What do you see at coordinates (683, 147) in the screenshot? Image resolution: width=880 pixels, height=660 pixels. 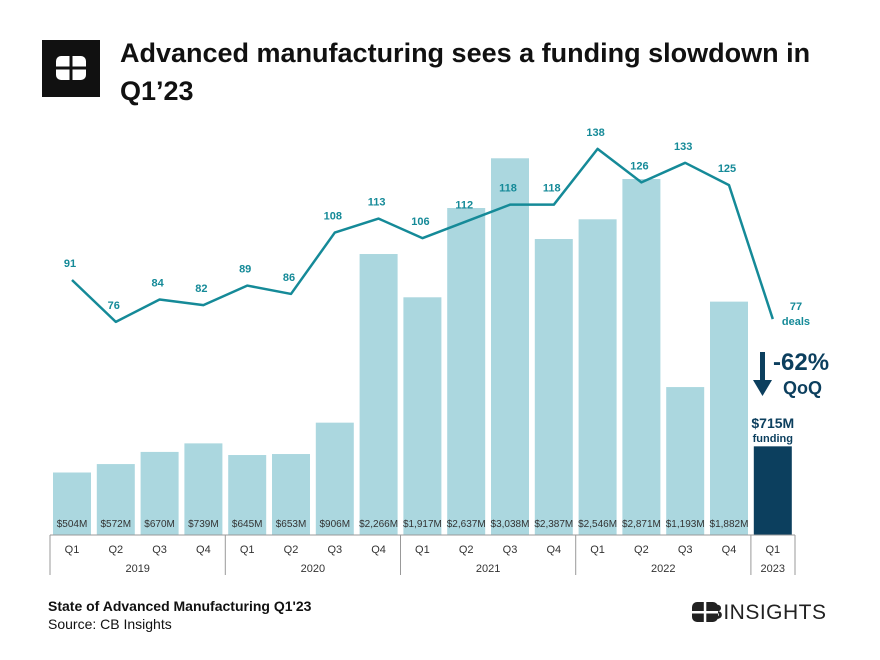 I see `deals-label: 133` at bounding box center [683, 147].